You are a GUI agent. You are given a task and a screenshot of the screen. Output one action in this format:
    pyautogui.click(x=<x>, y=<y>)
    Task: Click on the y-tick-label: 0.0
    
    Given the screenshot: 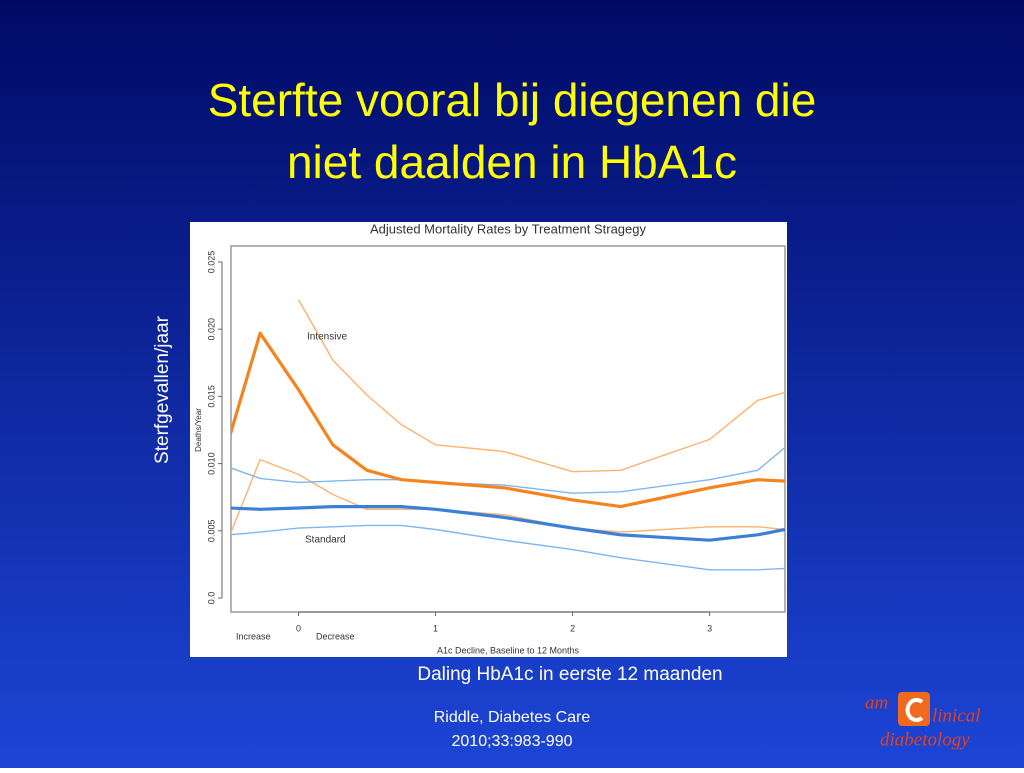 What is the action you would take?
    pyautogui.click(x=211, y=598)
    